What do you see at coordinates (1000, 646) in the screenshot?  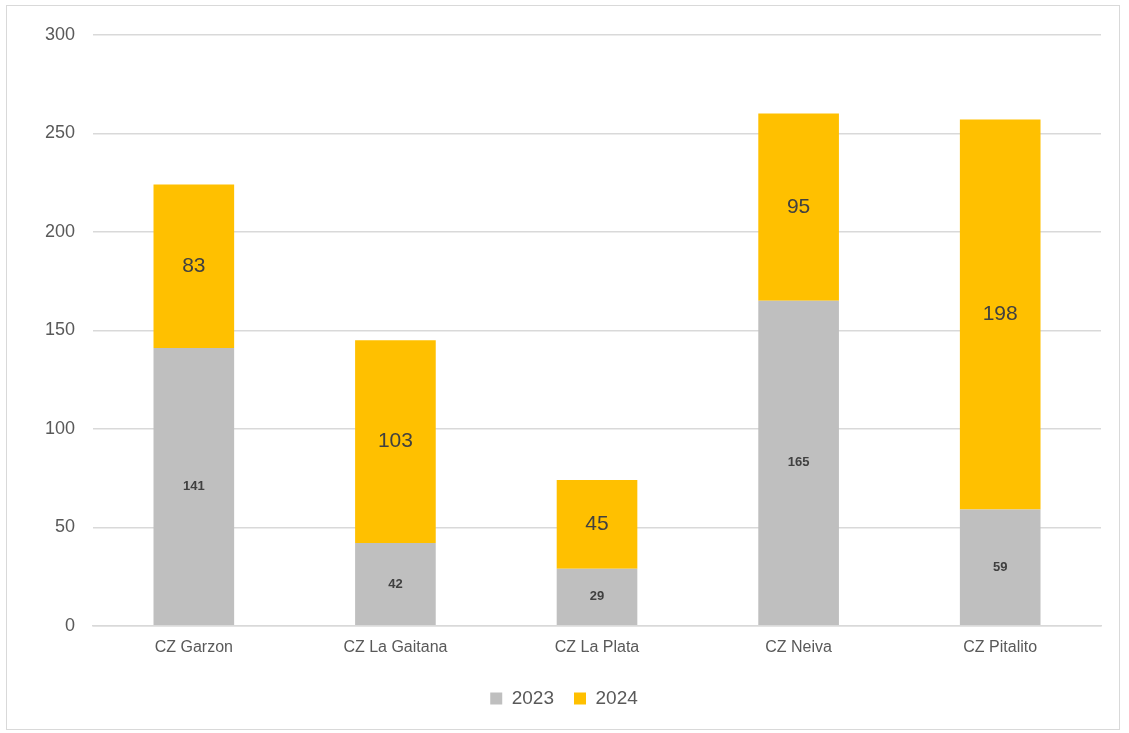 I see `x-tick-label: CZ Pitalito` at bounding box center [1000, 646].